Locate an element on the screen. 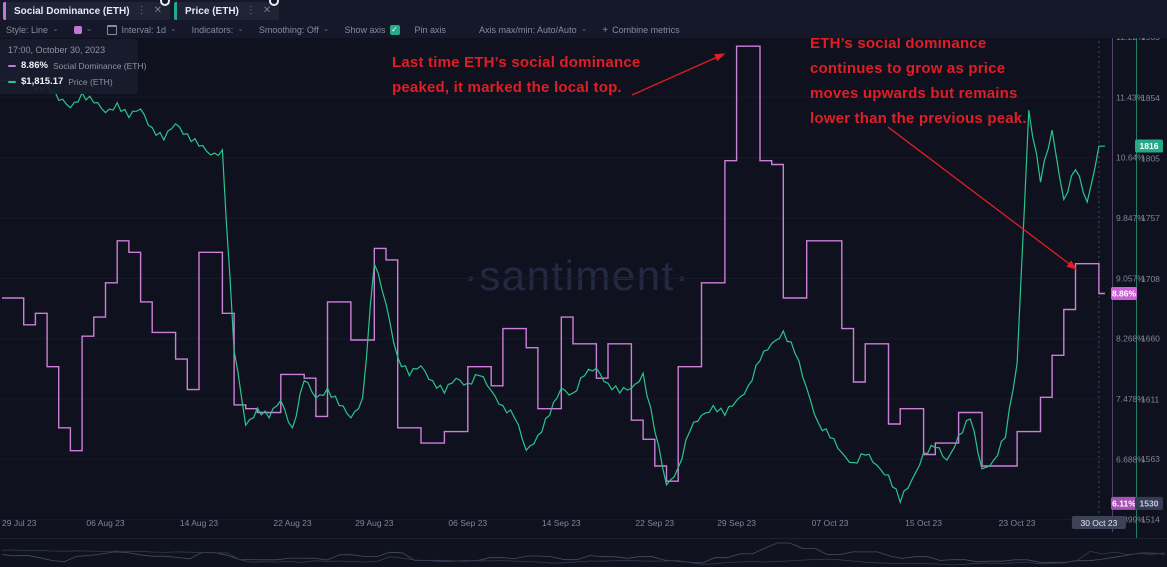 This screenshot has height=567, width=1167. tooltip-row-dominance: 8.86% Social Dominance (ETH) is located at coordinates (77, 65).